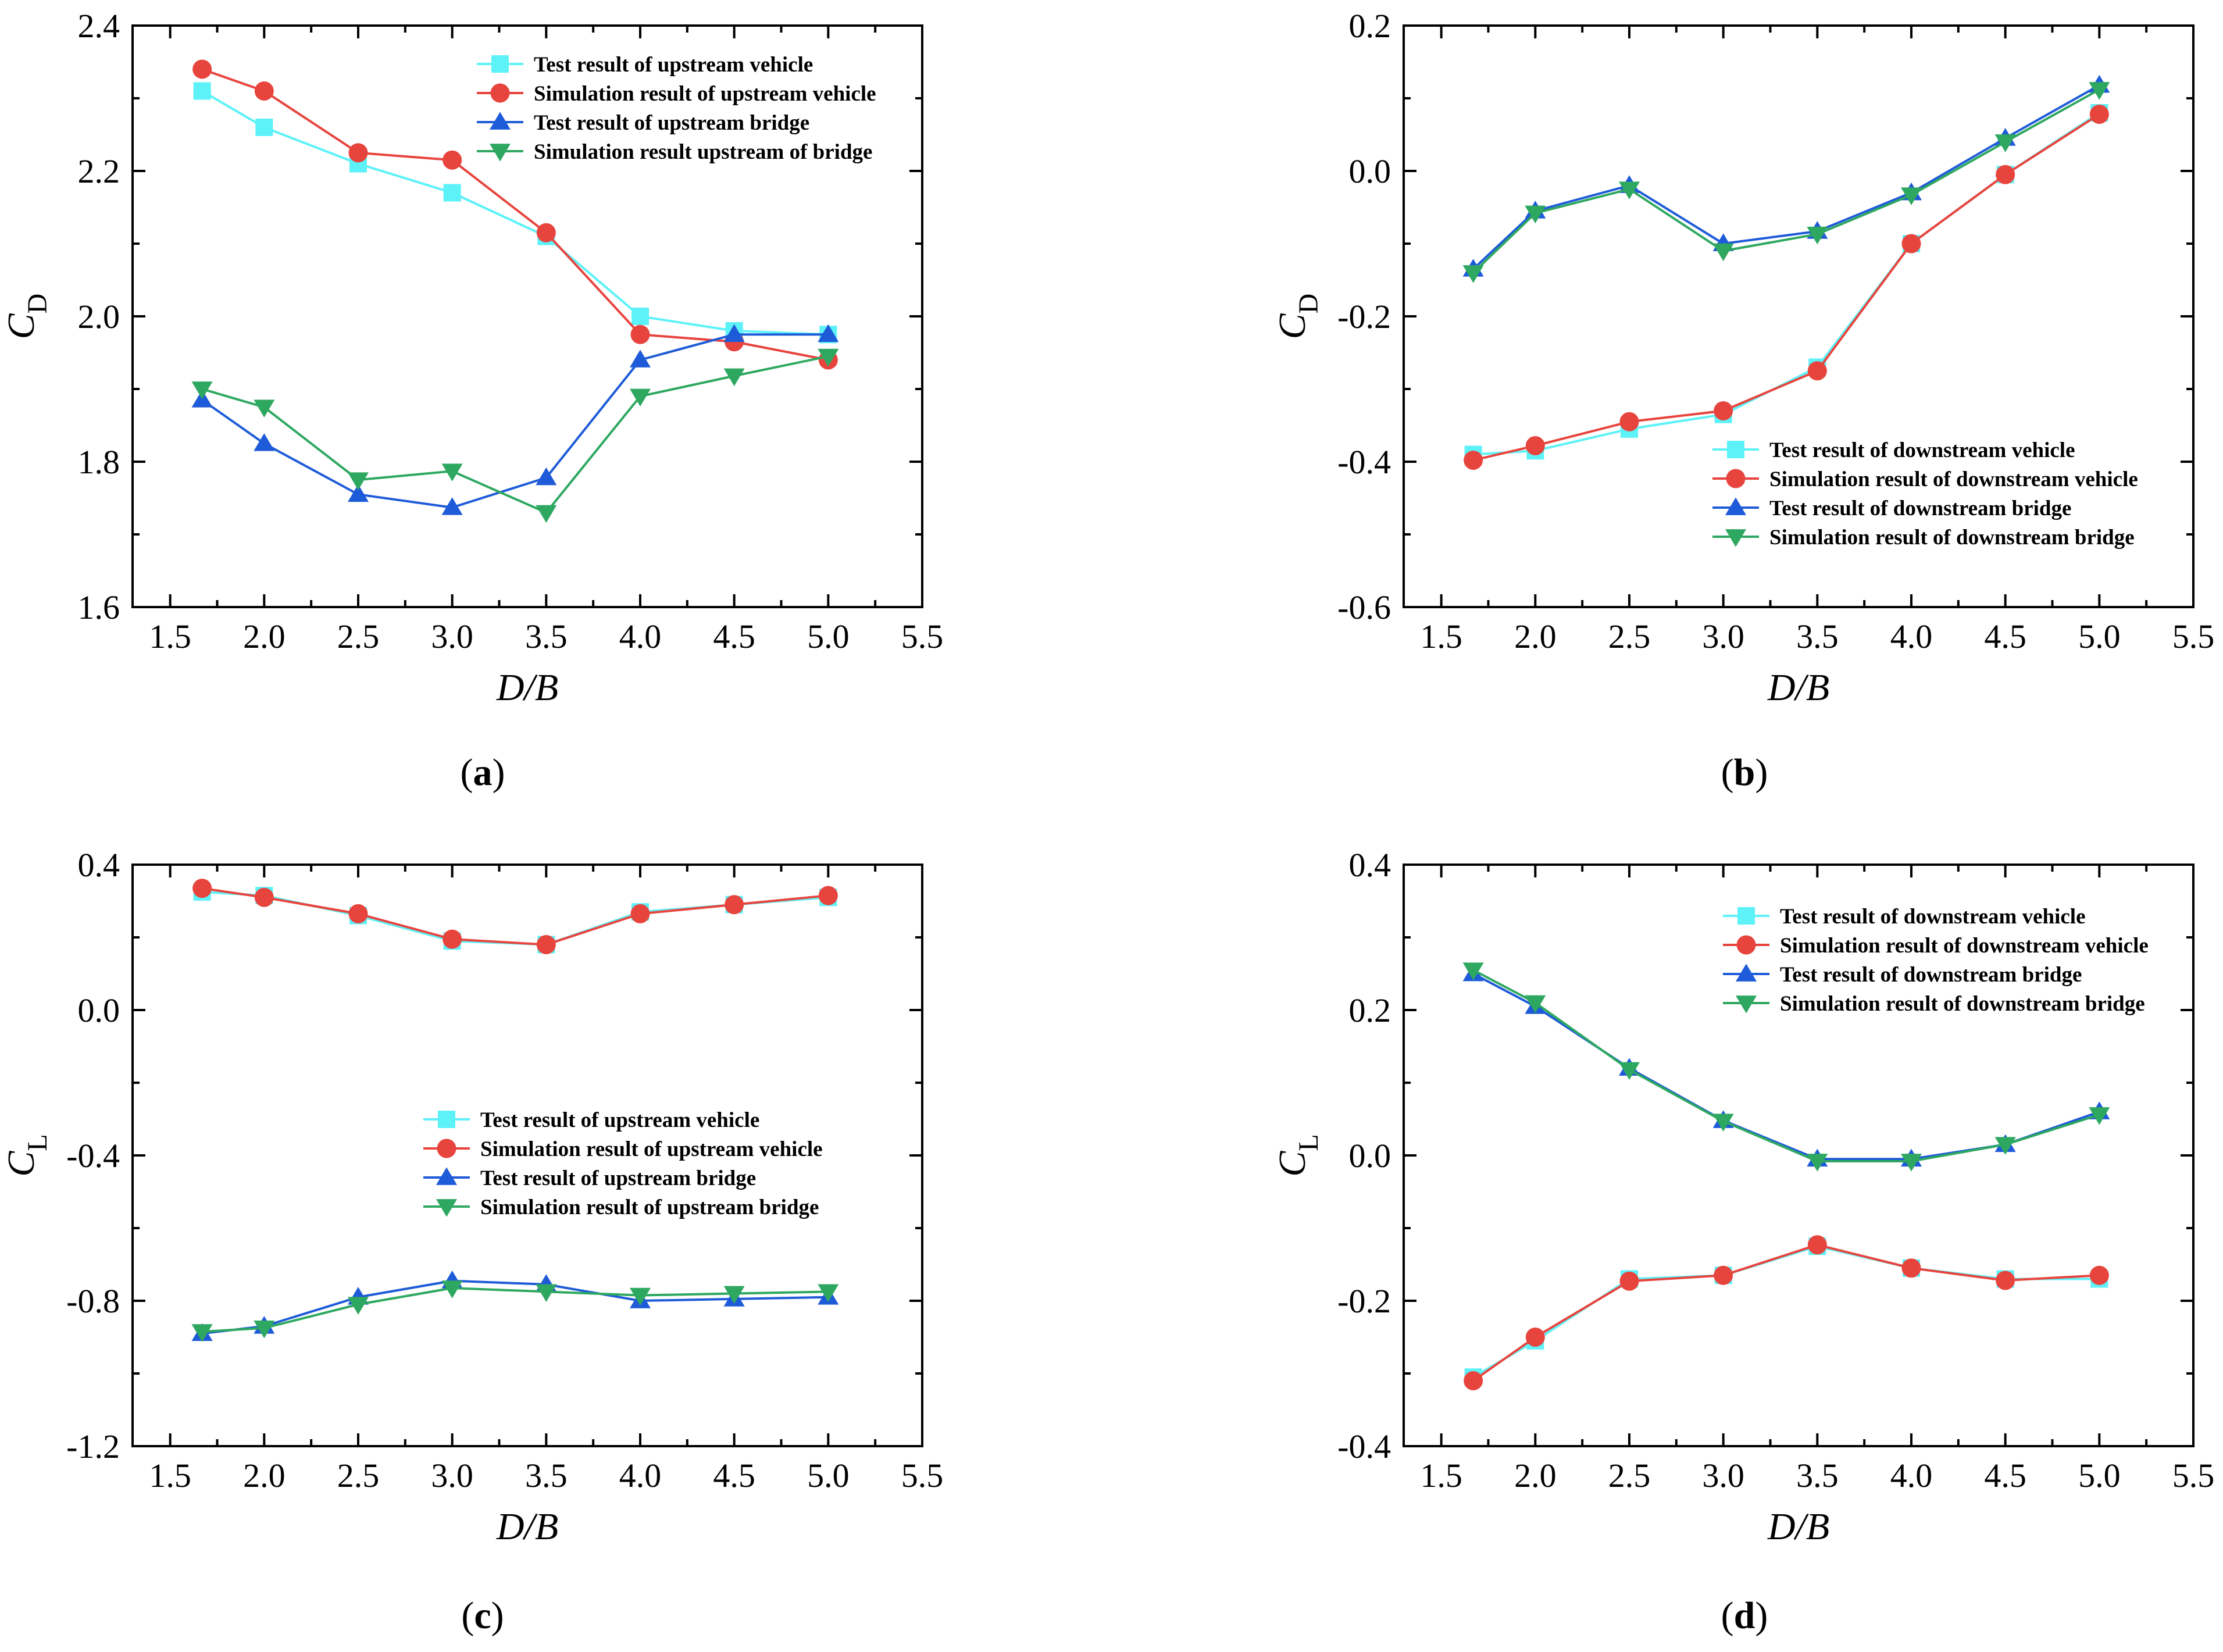  What do you see at coordinates (1364, 1301) in the screenshot?
I see `y-tick-label: -0.2` at bounding box center [1364, 1301].